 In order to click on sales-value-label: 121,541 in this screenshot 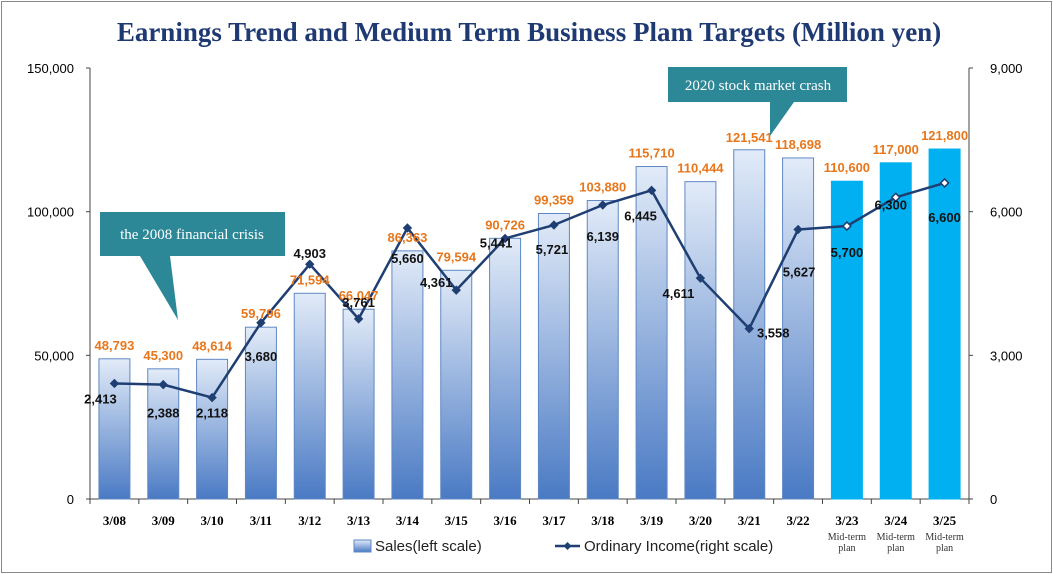, I will do `click(749, 137)`.